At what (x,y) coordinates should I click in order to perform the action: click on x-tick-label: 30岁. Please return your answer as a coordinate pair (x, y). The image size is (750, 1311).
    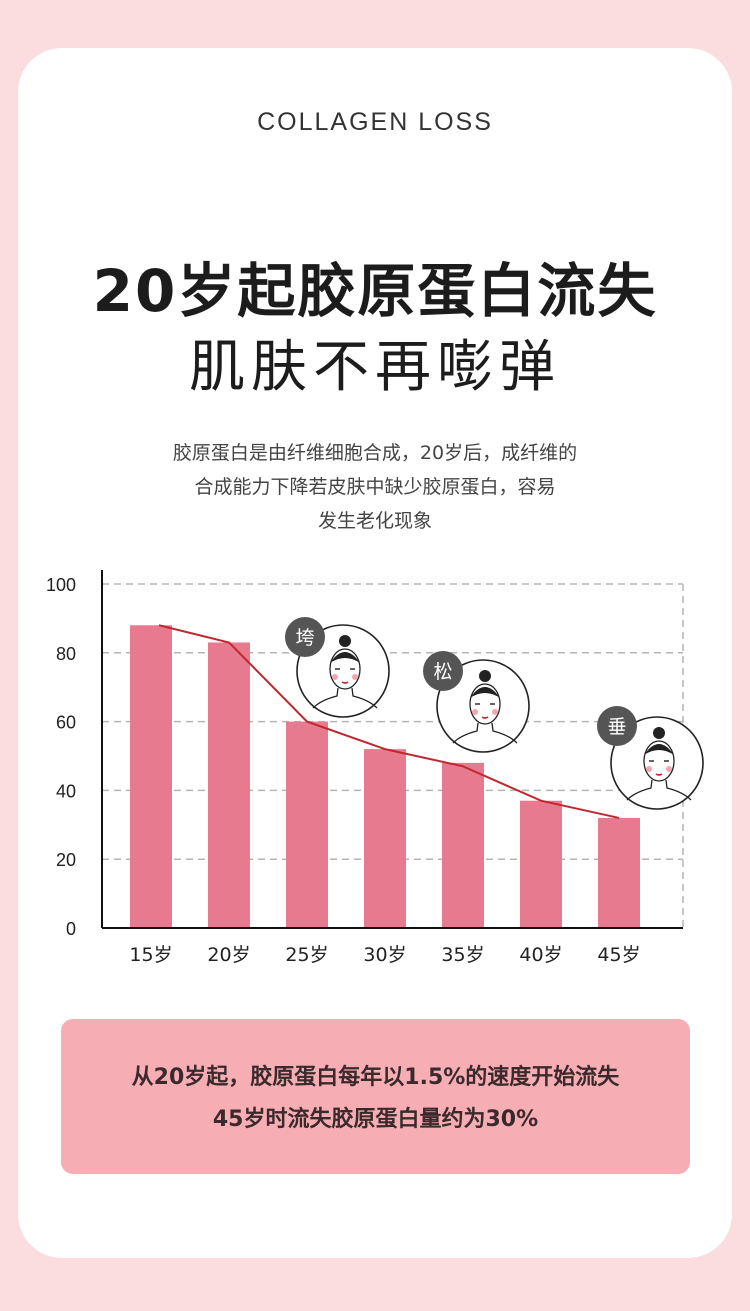
    Looking at the image, I should click on (384, 955).